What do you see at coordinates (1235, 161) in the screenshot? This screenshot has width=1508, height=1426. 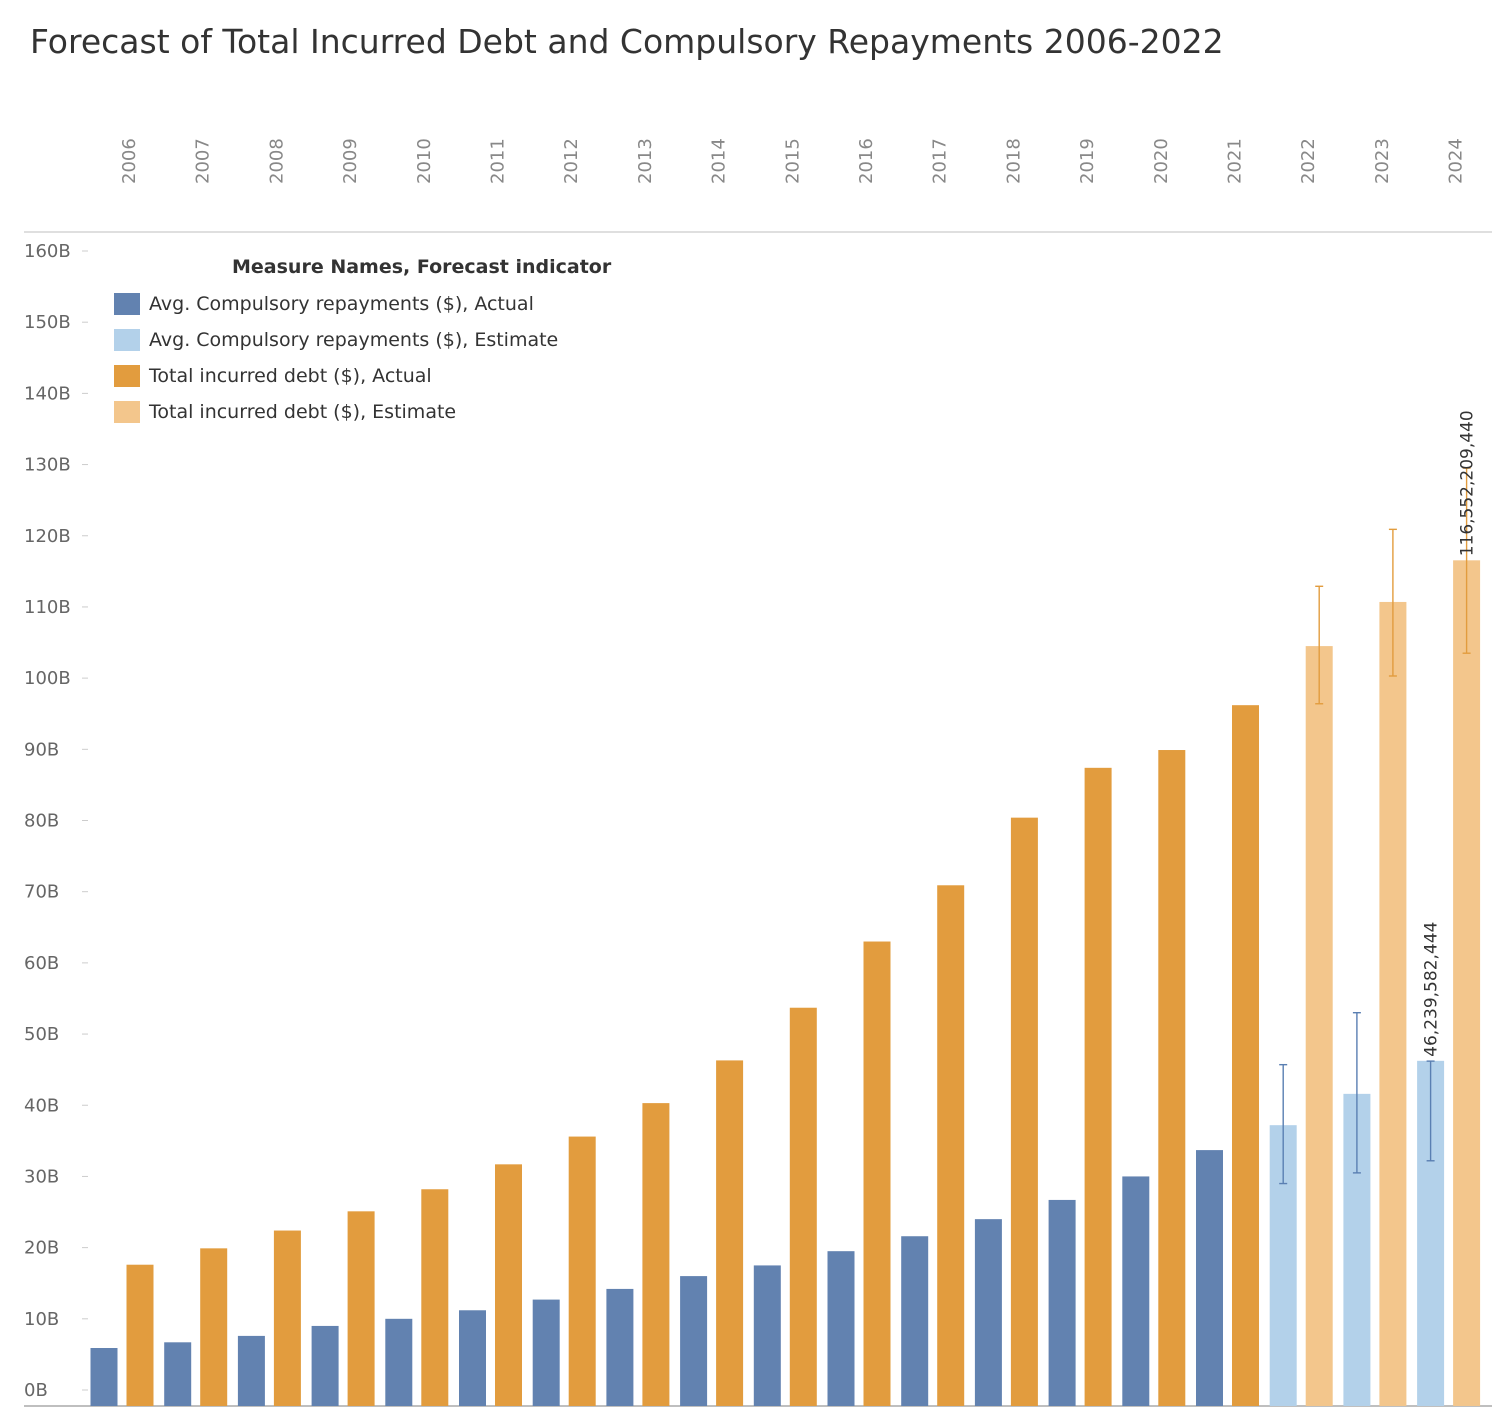 I see `x-tick-label: 2021` at bounding box center [1235, 161].